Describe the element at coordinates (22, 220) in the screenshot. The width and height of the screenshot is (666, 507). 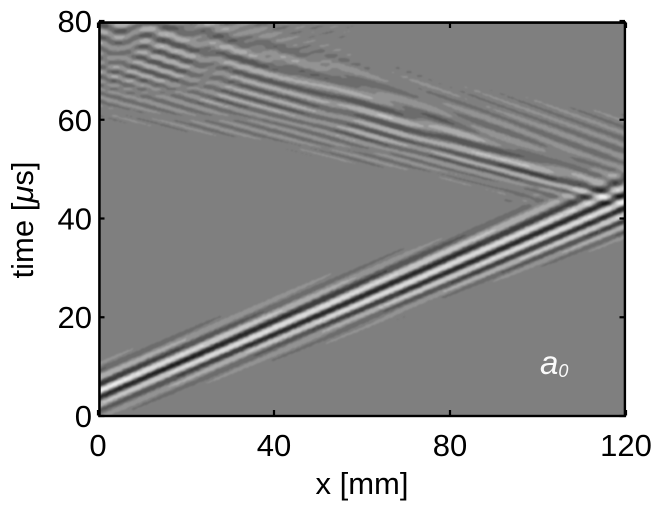
I see `svg-text: time [μs]` at that location.